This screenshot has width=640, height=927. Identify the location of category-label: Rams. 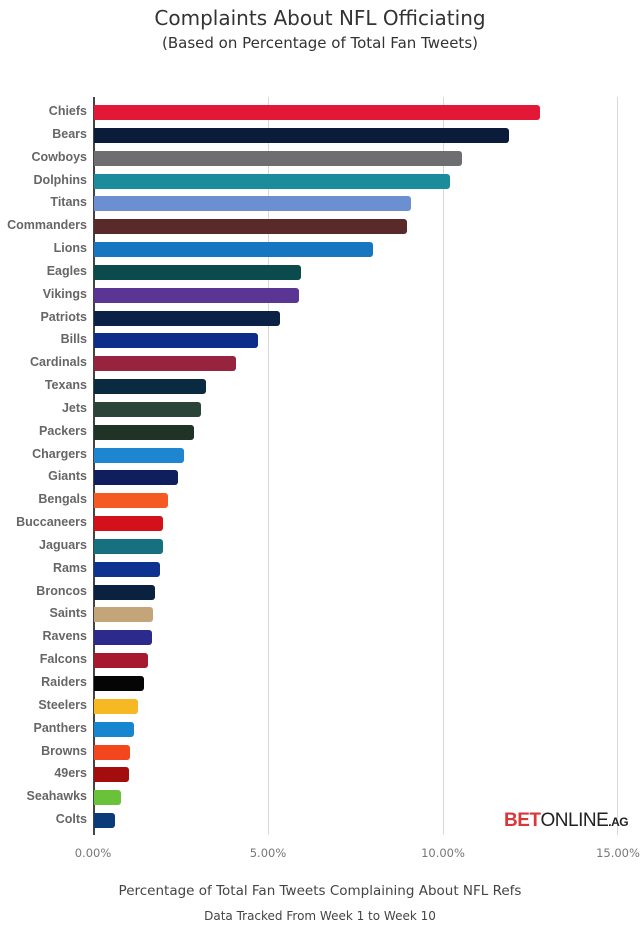
(69, 567).